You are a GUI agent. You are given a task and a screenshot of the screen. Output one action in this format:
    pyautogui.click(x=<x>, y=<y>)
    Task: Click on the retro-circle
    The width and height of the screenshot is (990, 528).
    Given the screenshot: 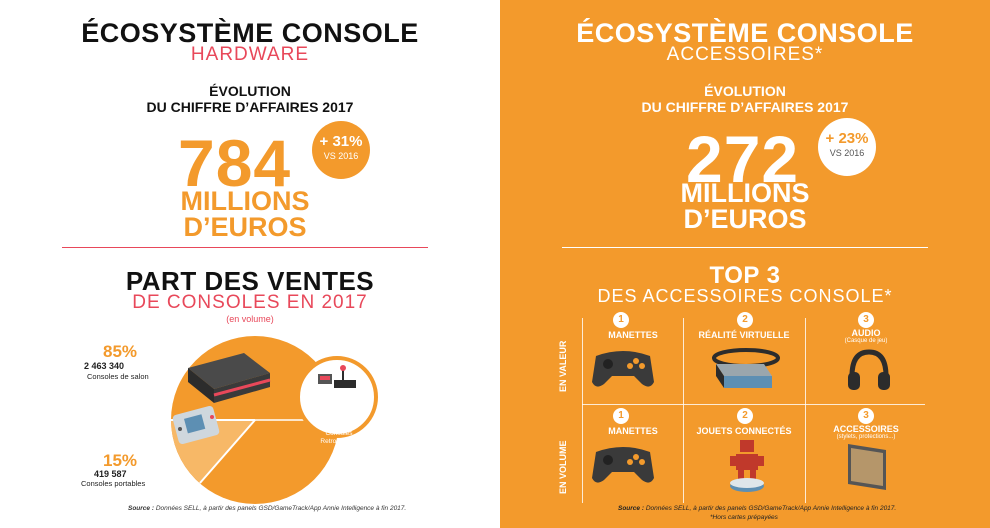 What is the action you would take?
    pyautogui.click(x=337, y=397)
    